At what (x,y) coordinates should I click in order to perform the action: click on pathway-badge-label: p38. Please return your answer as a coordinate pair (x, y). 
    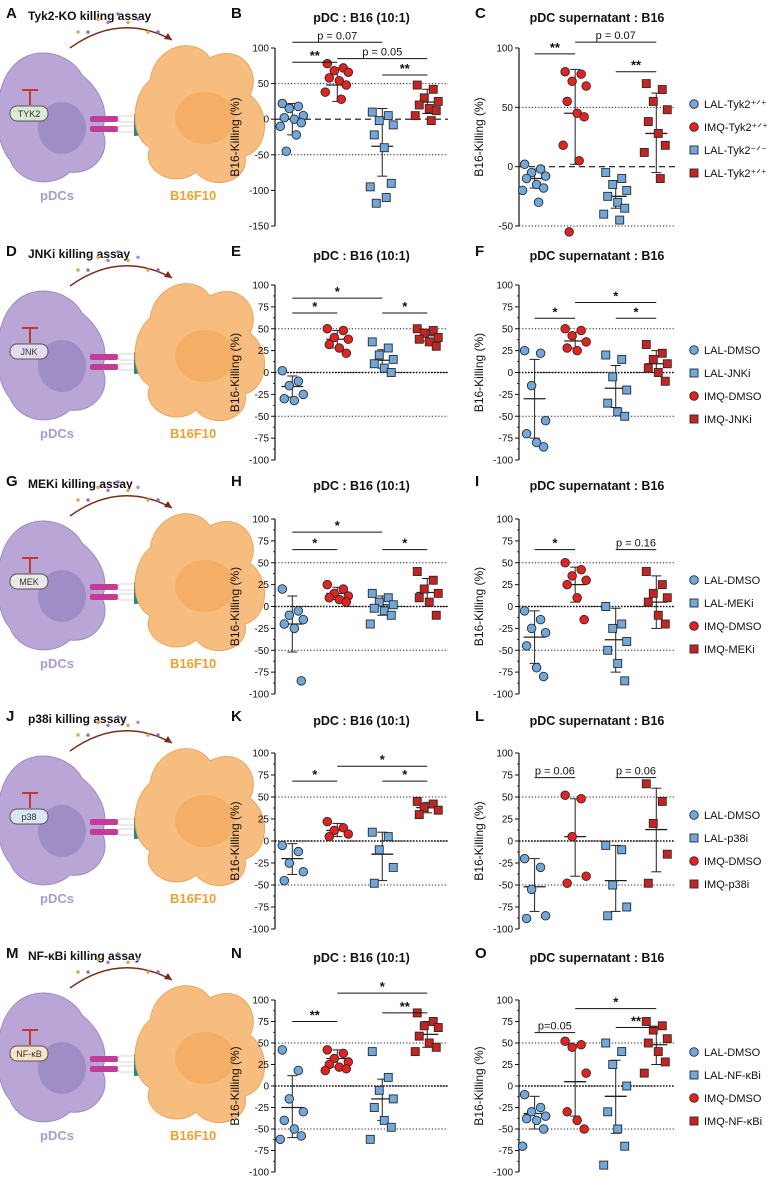
    Looking at the image, I should click on (28, 817).